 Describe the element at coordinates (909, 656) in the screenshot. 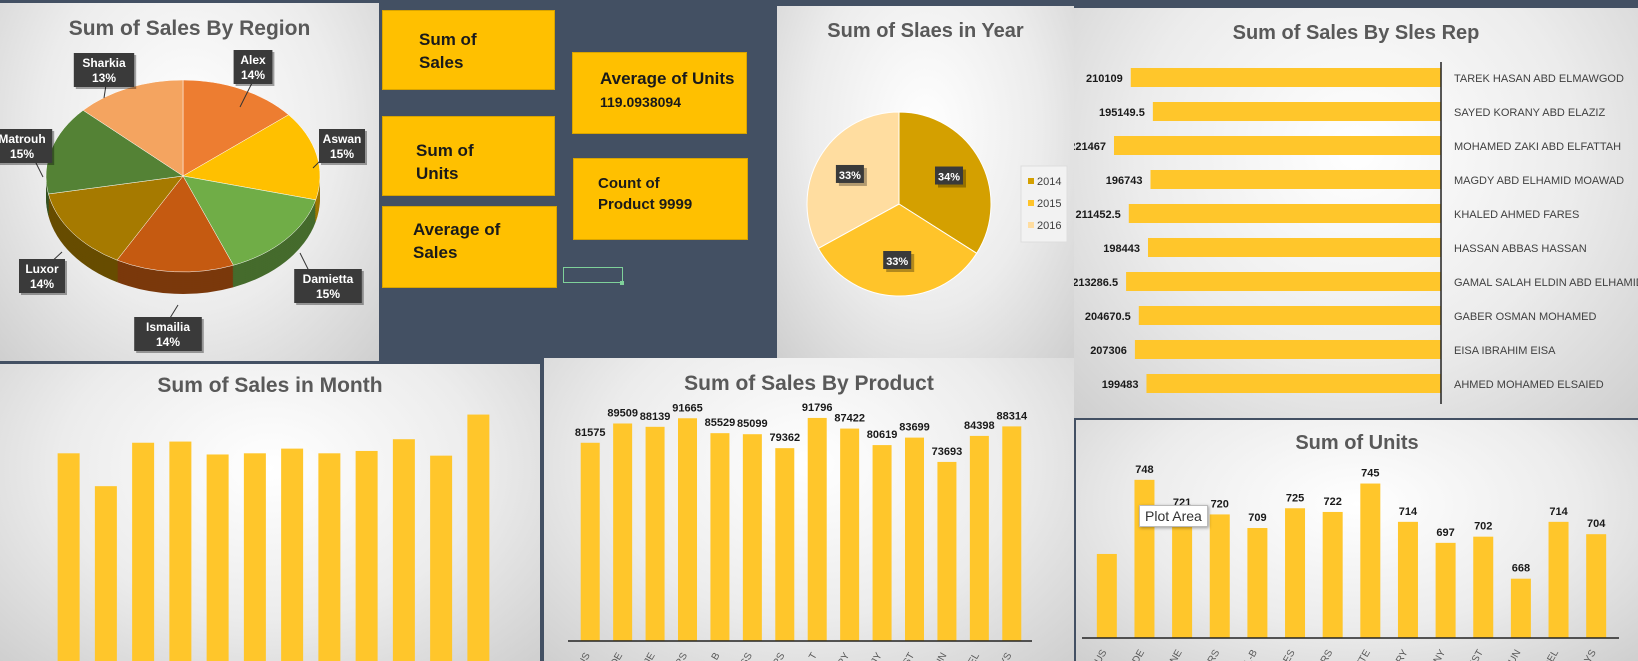

I see `product-category-label: ST` at that location.